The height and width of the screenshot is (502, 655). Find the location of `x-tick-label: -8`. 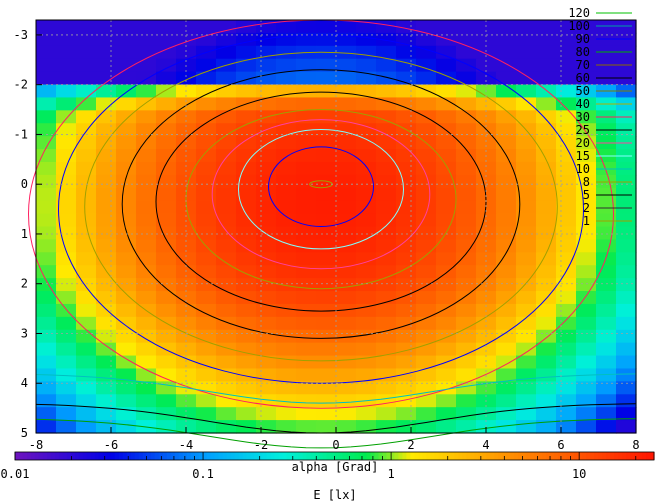

x-tick-label: -8 is located at coordinates (36, 445).